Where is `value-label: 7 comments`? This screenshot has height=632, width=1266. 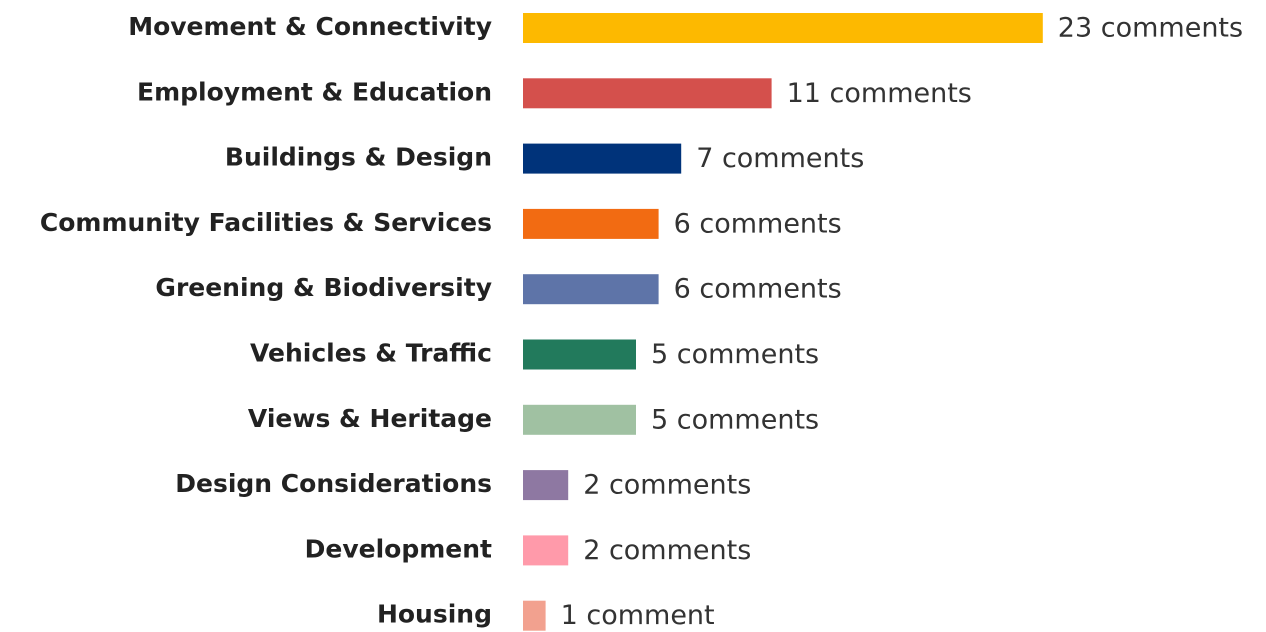 value-label: 7 comments is located at coordinates (780, 158).